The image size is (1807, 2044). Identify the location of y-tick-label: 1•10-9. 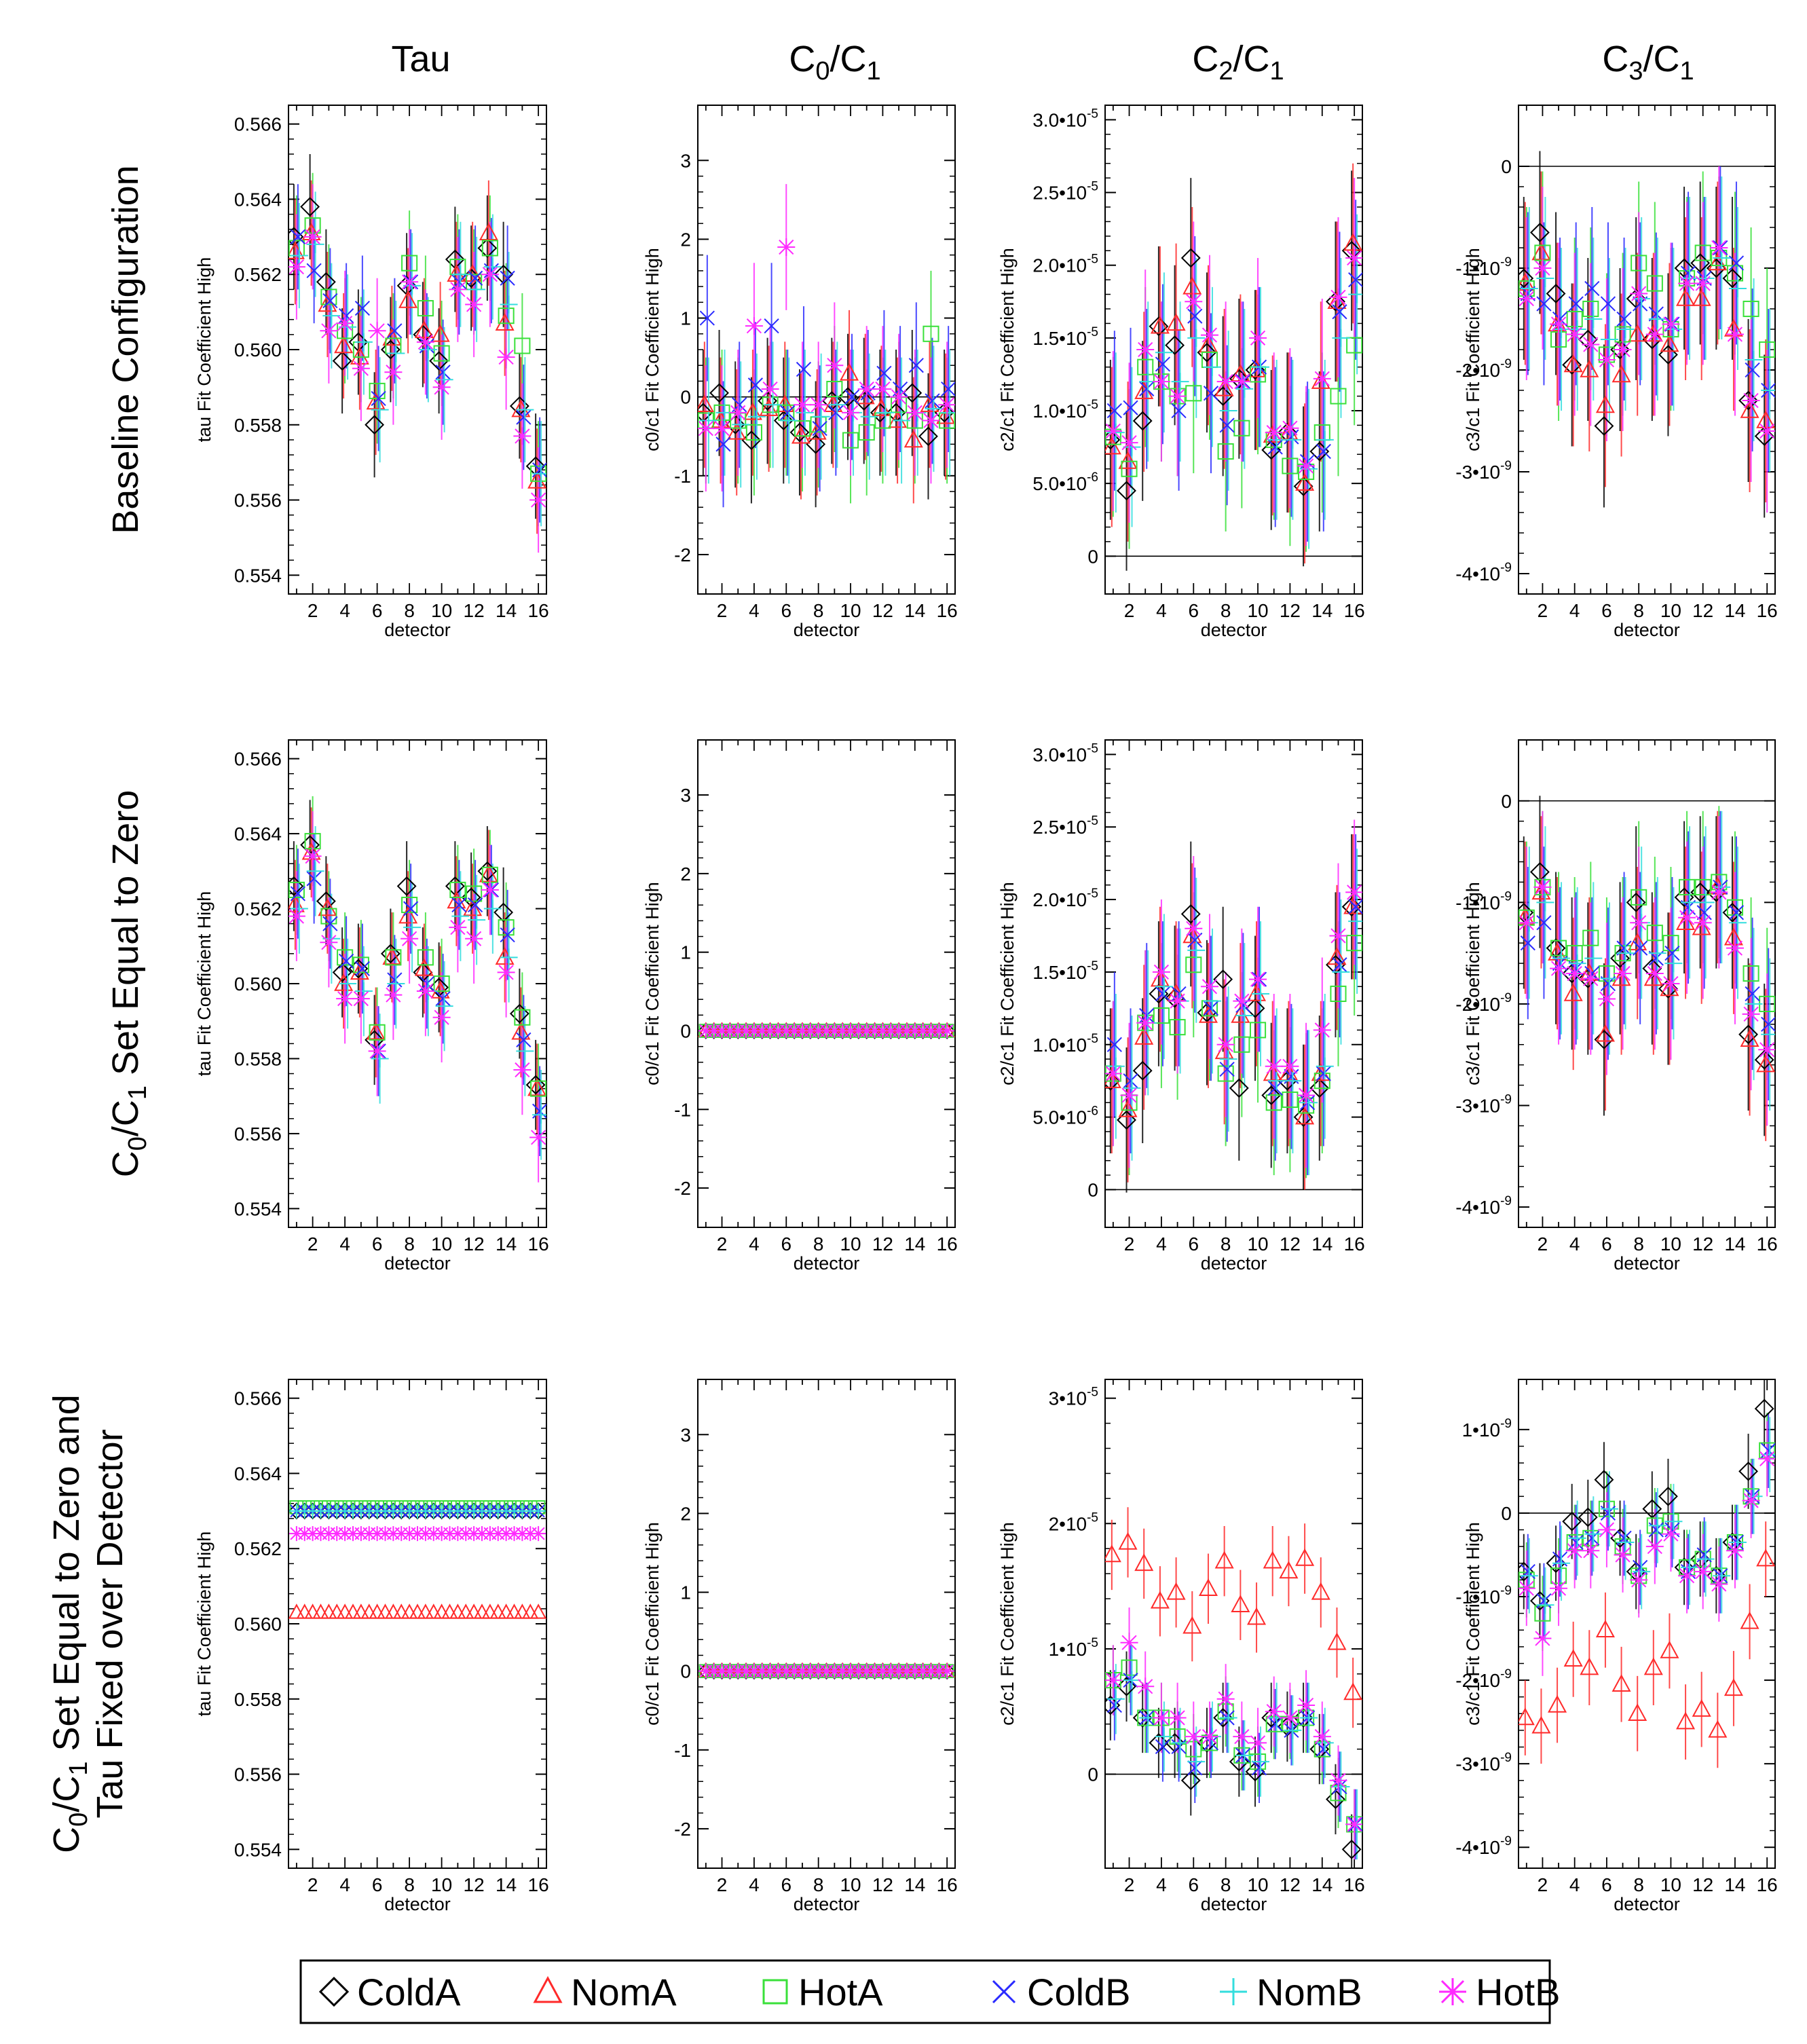
(1487, 1429).